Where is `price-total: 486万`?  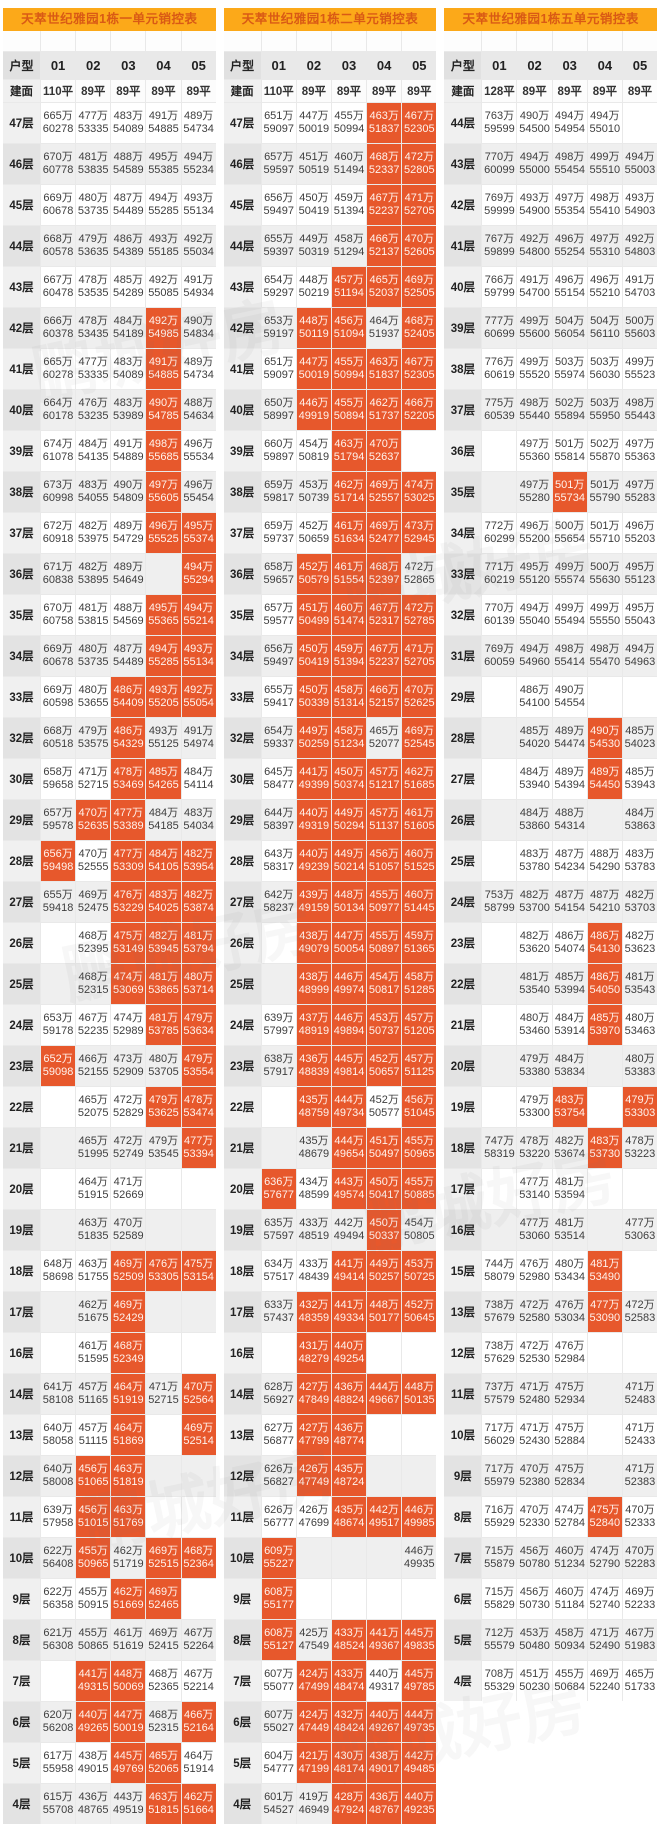 price-total: 486万 is located at coordinates (534, 689).